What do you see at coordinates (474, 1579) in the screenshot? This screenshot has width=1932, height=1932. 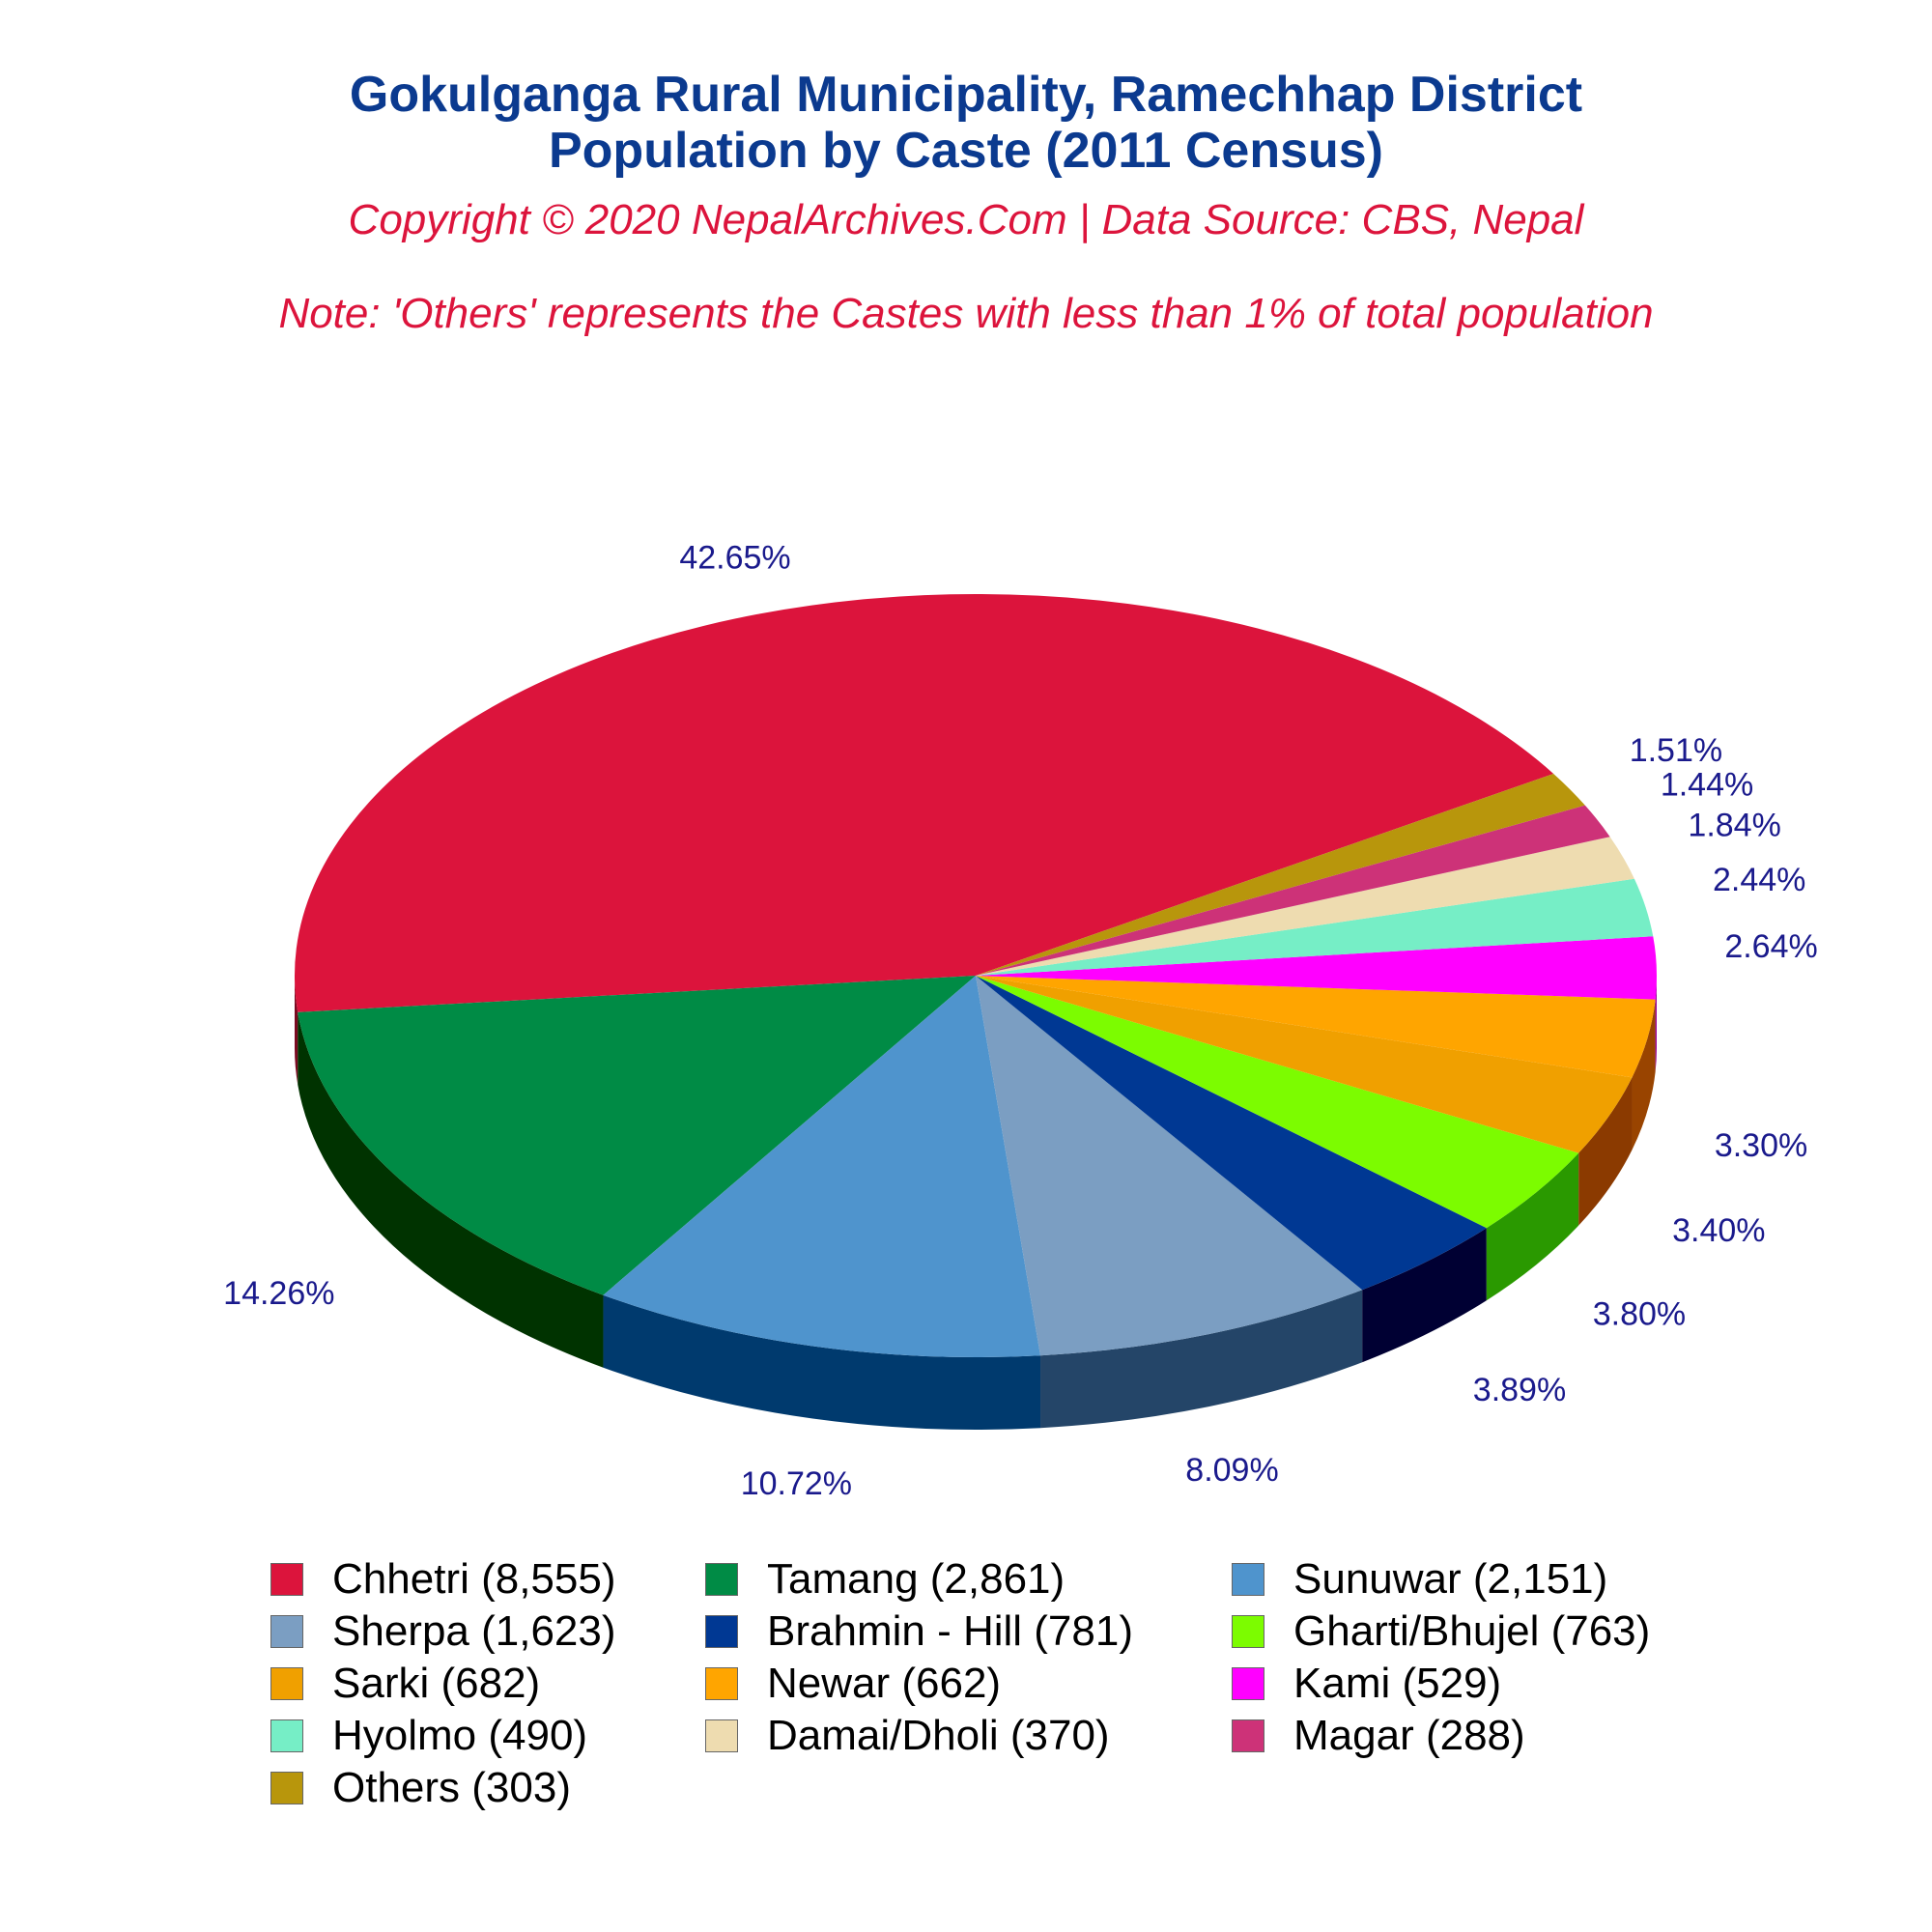 I see `legend-label: Chhetri (8,555)` at bounding box center [474, 1579].